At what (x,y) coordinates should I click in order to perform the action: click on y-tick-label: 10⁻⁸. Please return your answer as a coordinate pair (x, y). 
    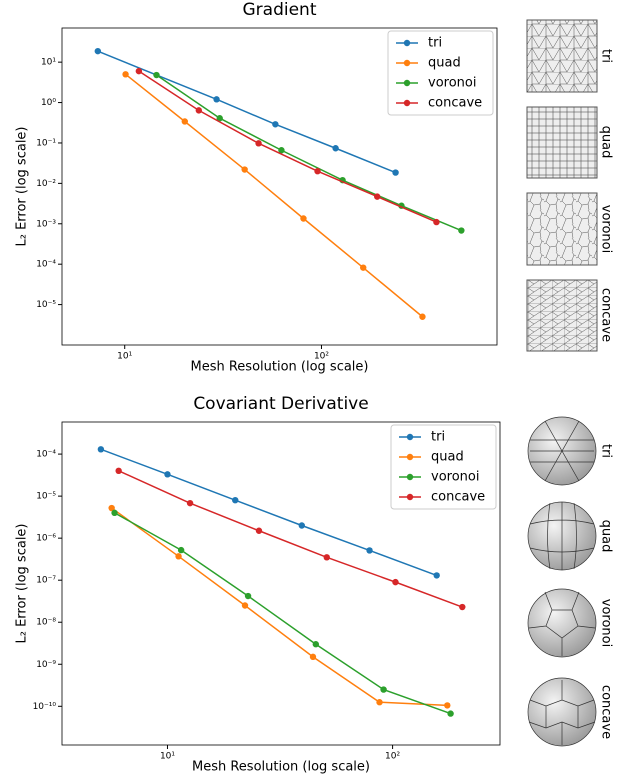
    Looking at the image, I should click on (46, 623).